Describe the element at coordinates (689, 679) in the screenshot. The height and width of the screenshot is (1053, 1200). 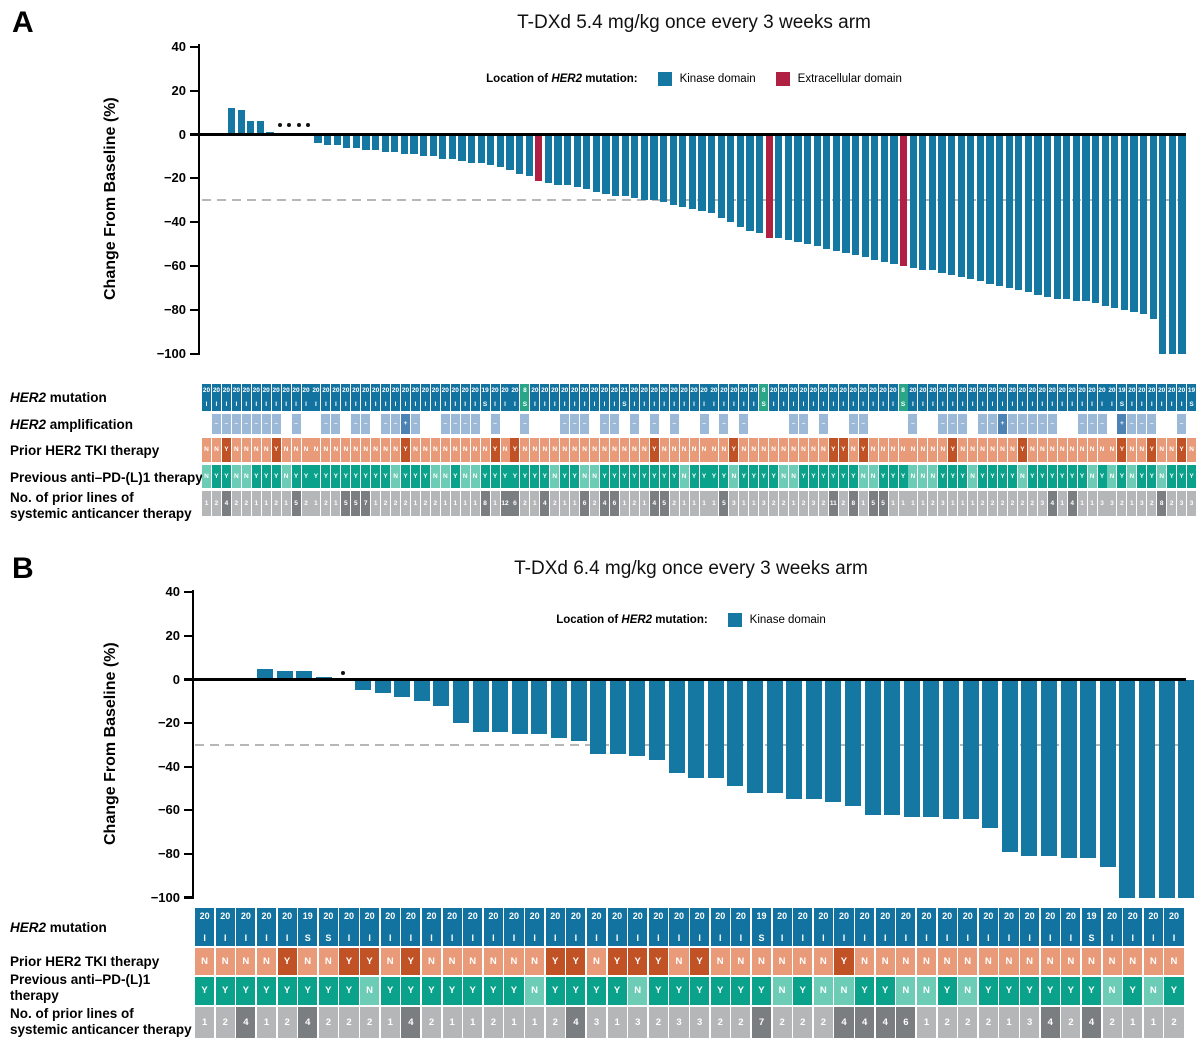
I see `zero-baseline` at that location.